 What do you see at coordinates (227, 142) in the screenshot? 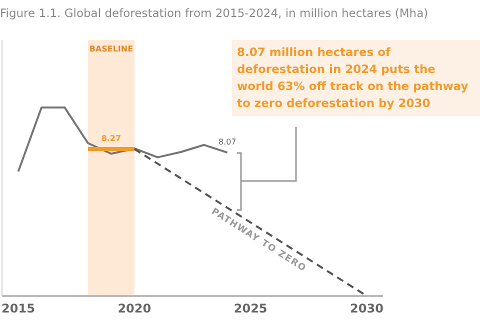
I see `data-label: 8.07` at bounding box center [227, 142].